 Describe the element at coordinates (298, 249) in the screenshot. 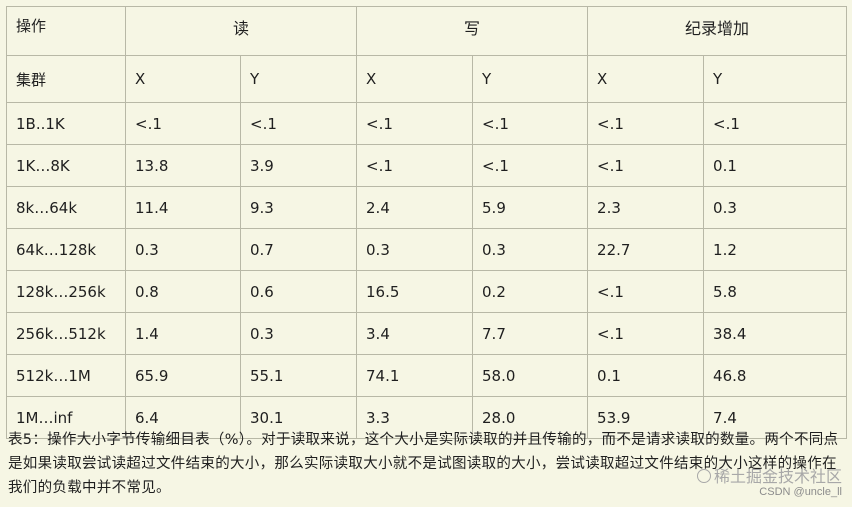

I see `table-cell: 0.7` at that location.